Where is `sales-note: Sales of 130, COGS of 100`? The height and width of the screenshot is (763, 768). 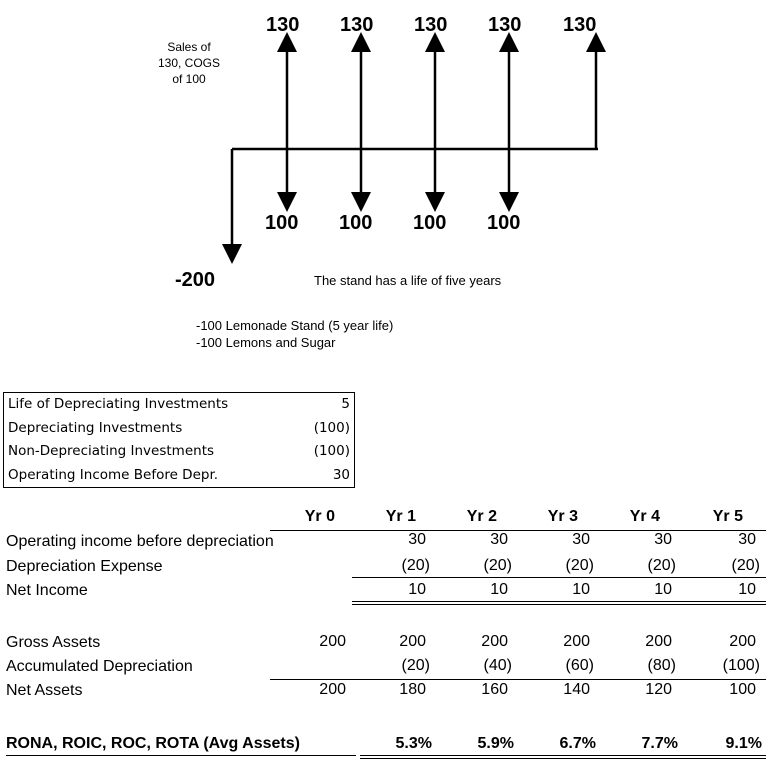 sales-note: Sales of 130, COGS of 100 is located at coordinates (189, 63).